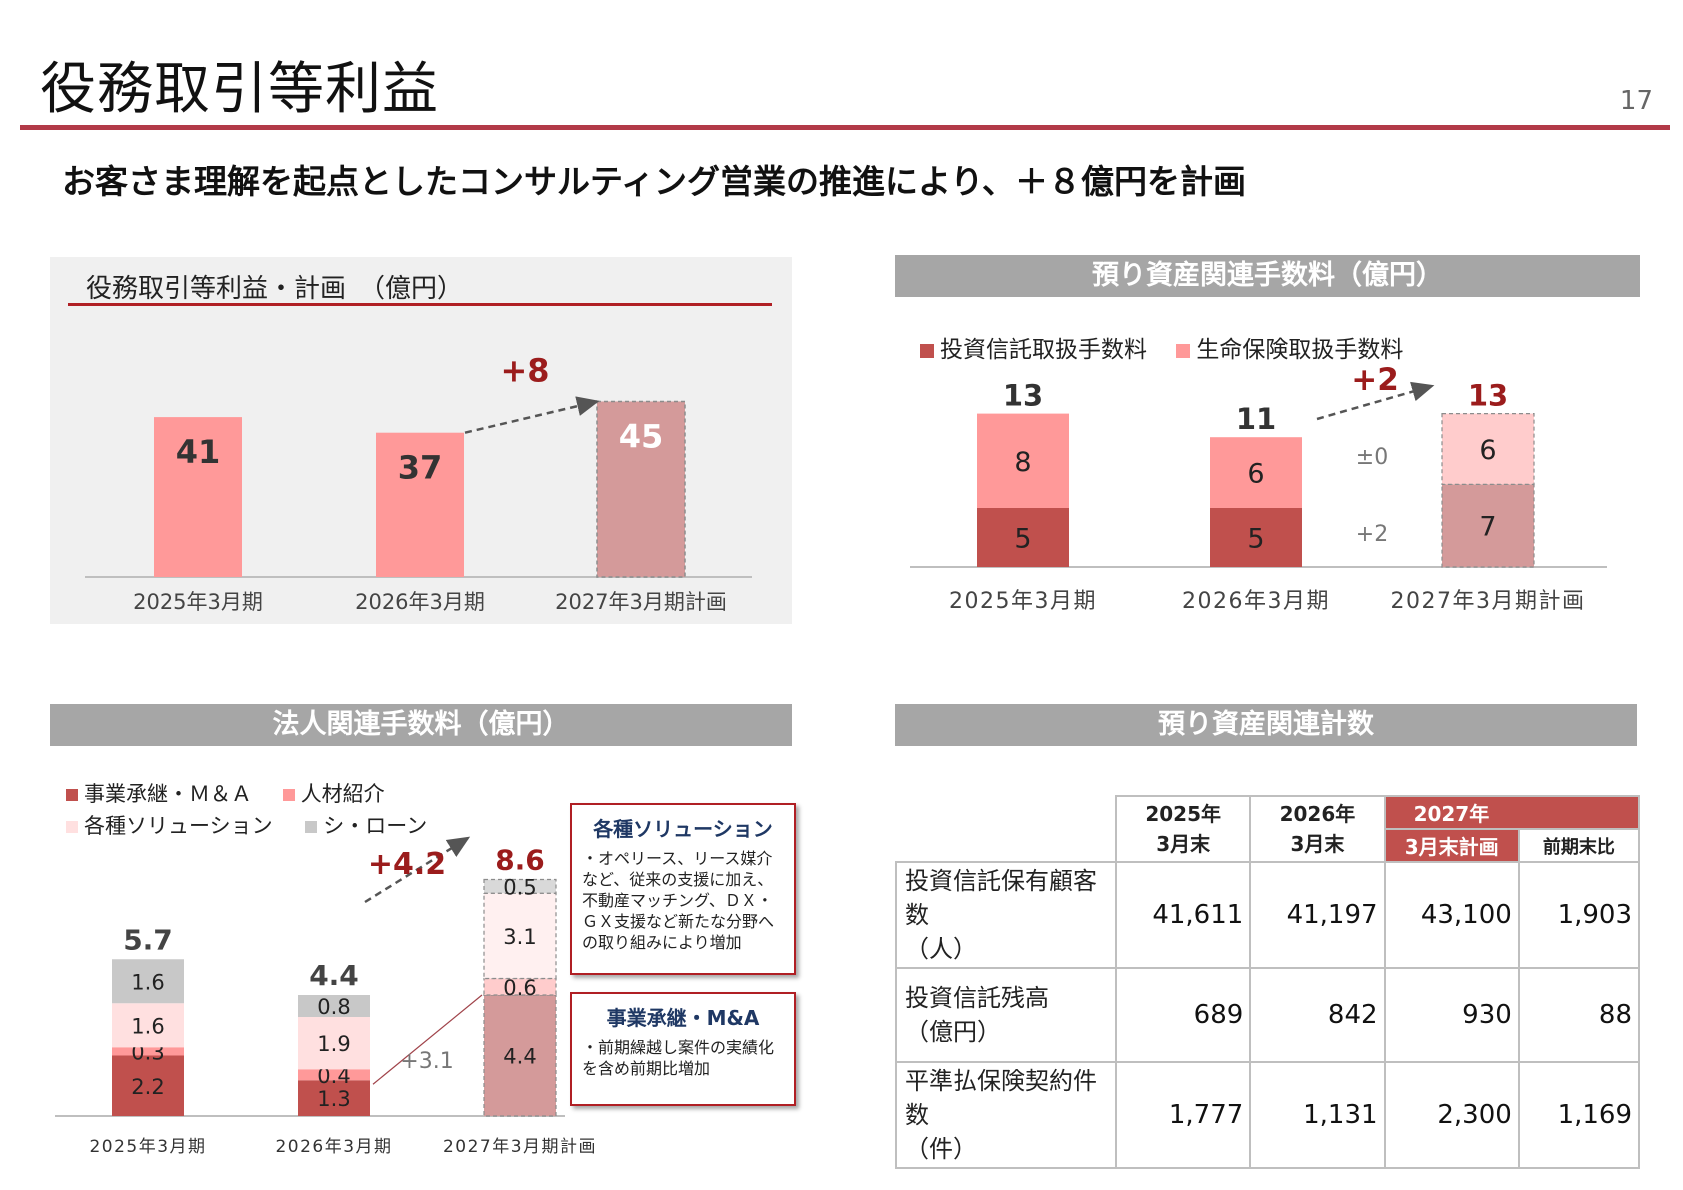  I want to click on total-label: 4.4, so click(334, 975).